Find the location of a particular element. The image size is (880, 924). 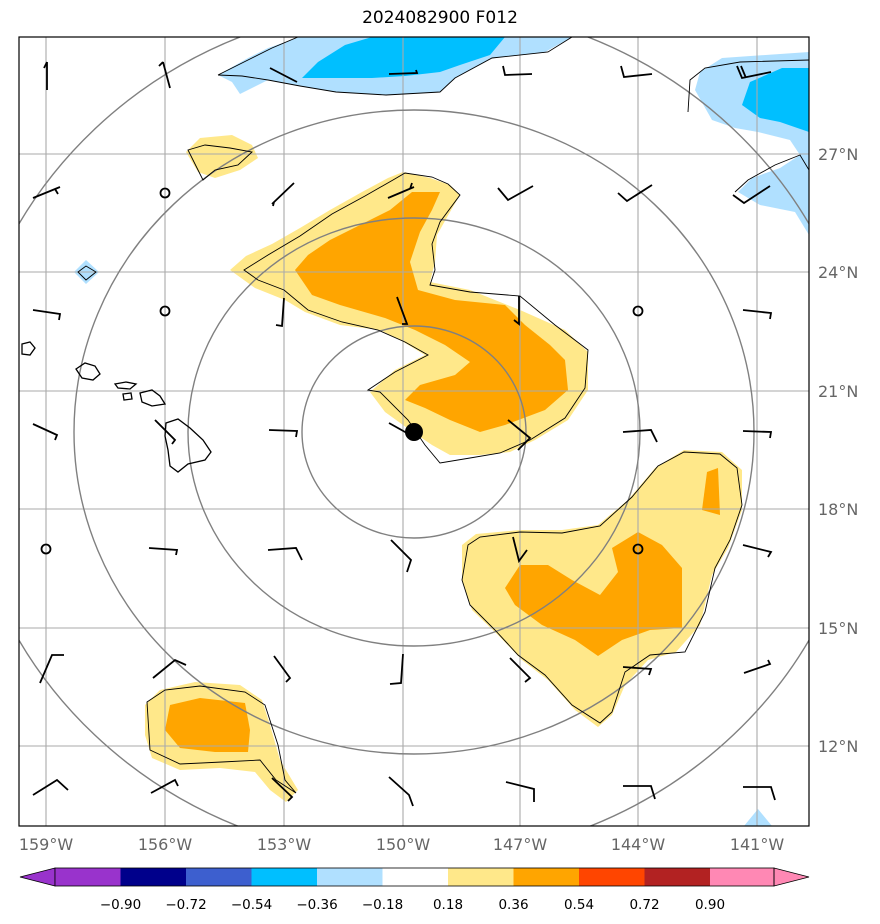

colorbar-label: 0.36 is located at coordinates (513, 905).